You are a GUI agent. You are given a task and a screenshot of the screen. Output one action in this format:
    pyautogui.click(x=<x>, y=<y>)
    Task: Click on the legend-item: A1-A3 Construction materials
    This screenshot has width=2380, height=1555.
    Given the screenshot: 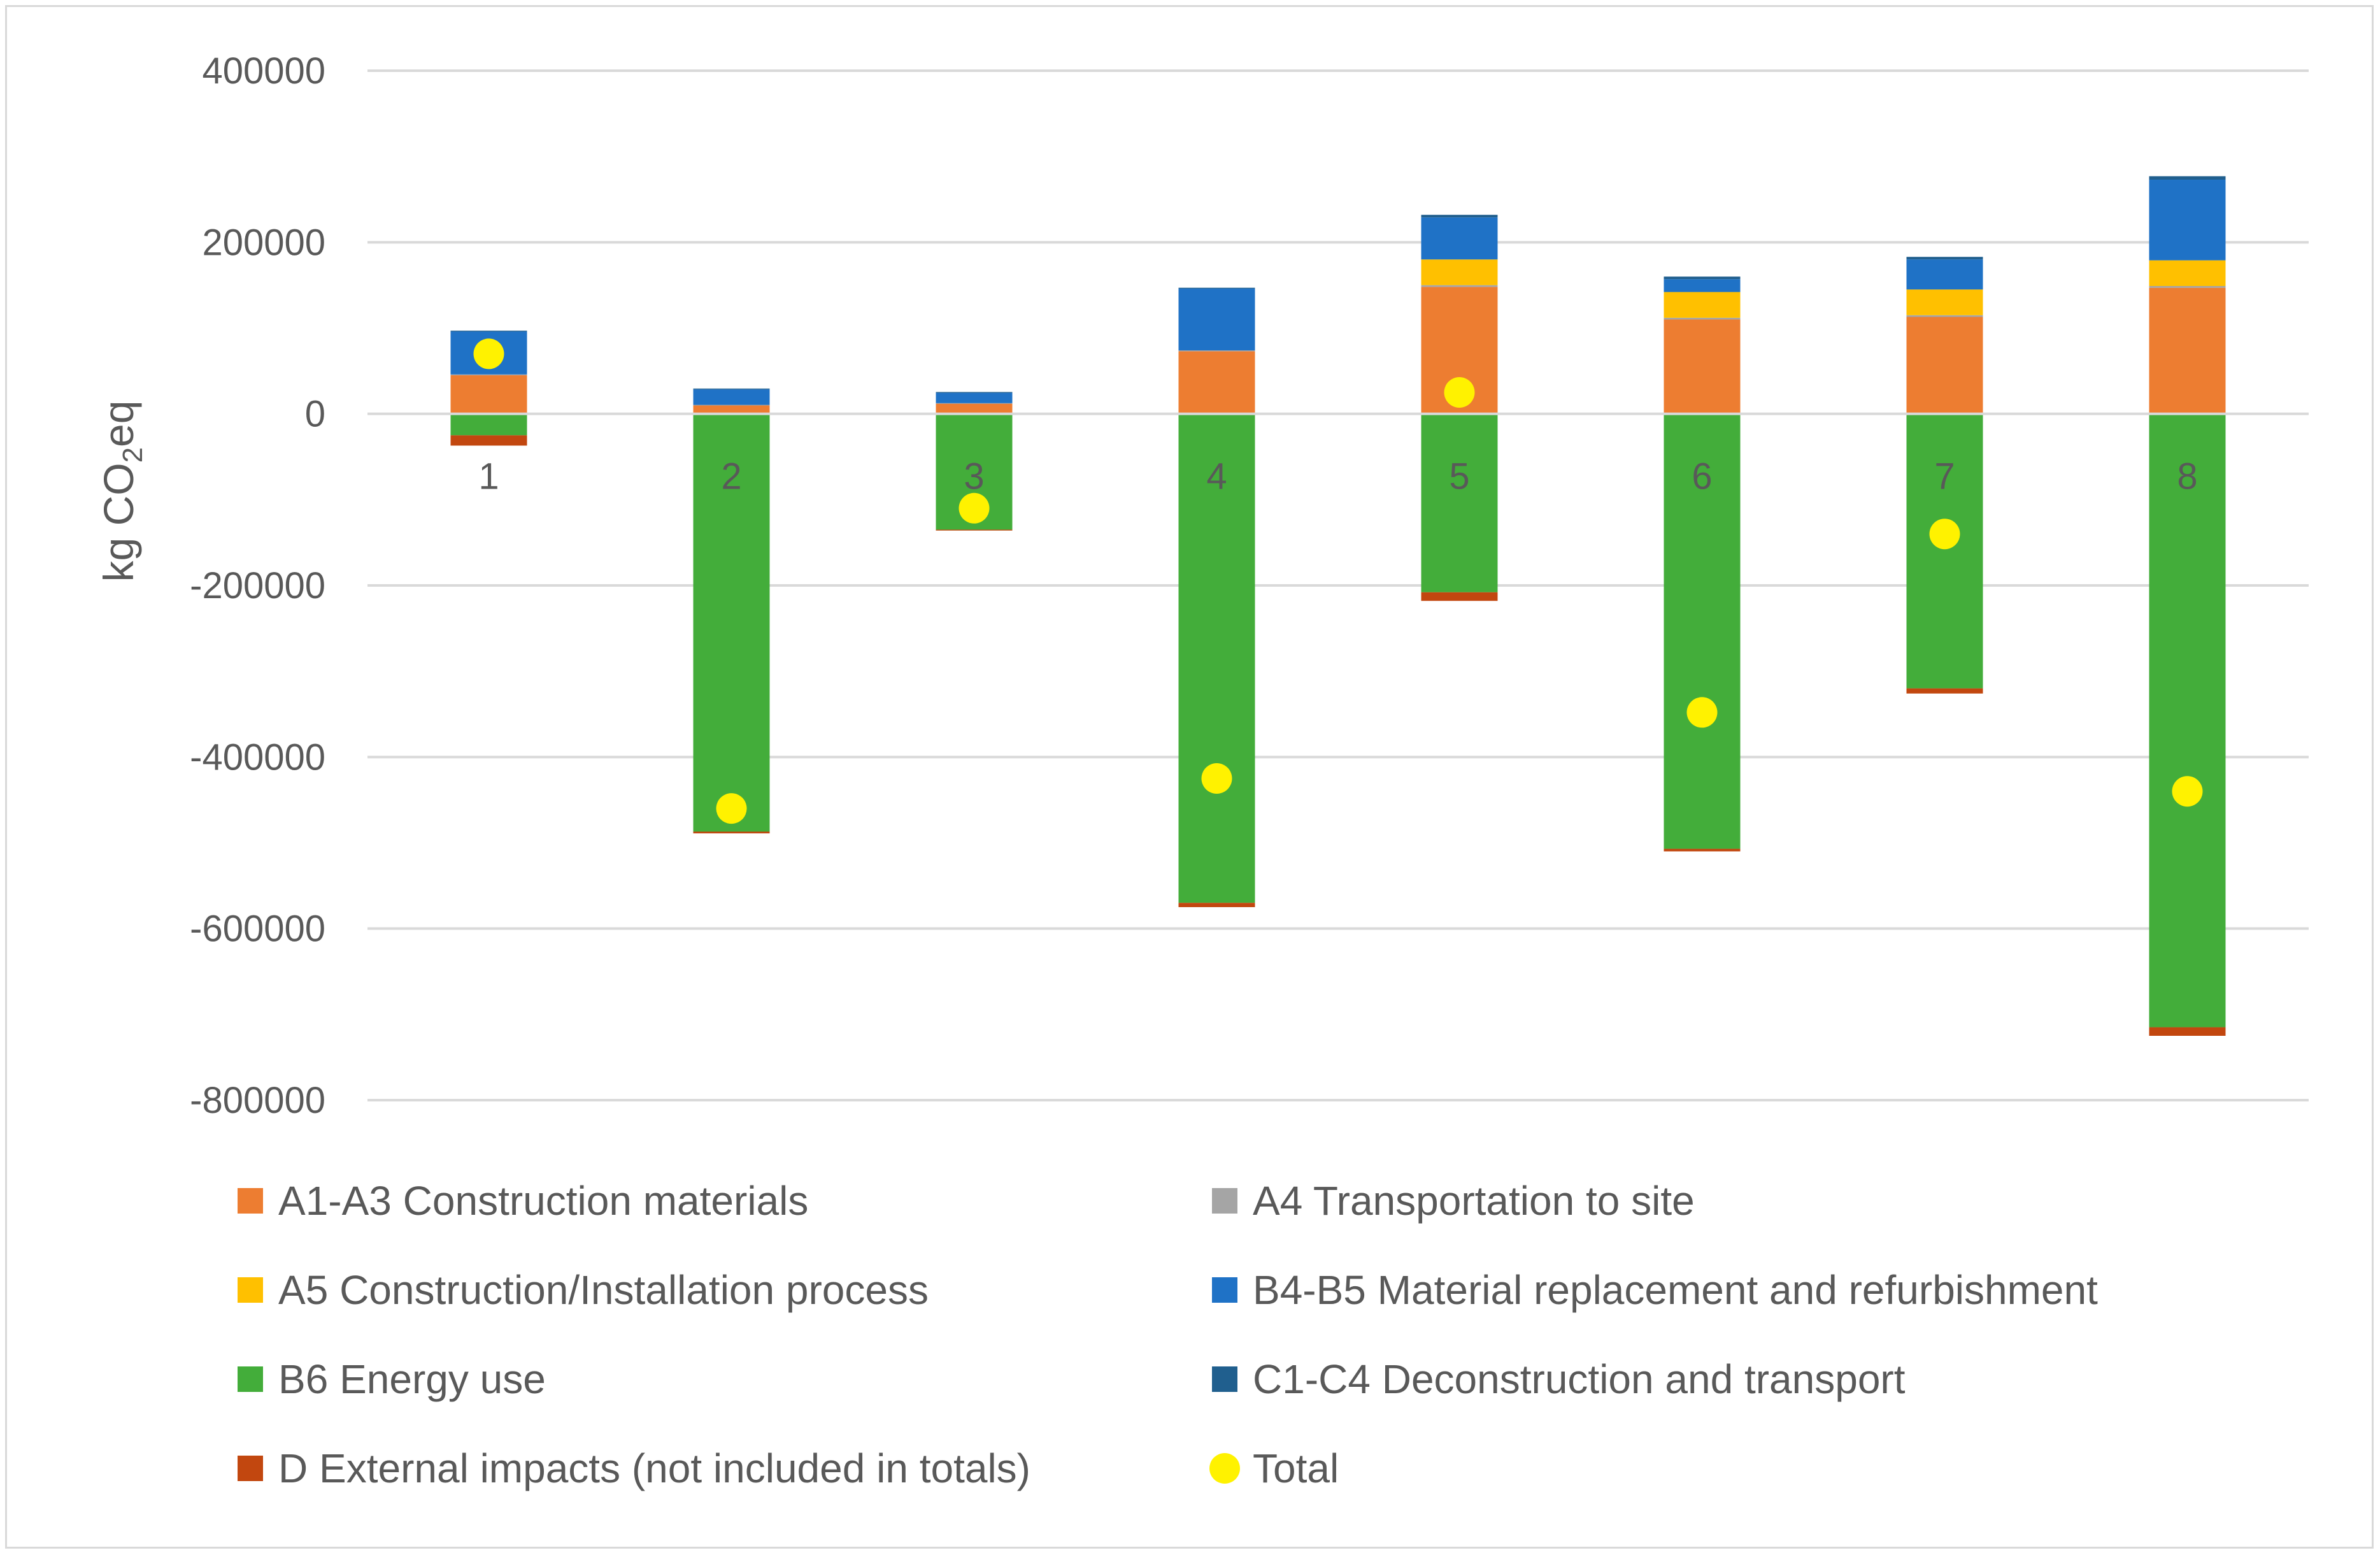 What is the action you would take?
    pyautogui.click(x=523, y=1201)
    